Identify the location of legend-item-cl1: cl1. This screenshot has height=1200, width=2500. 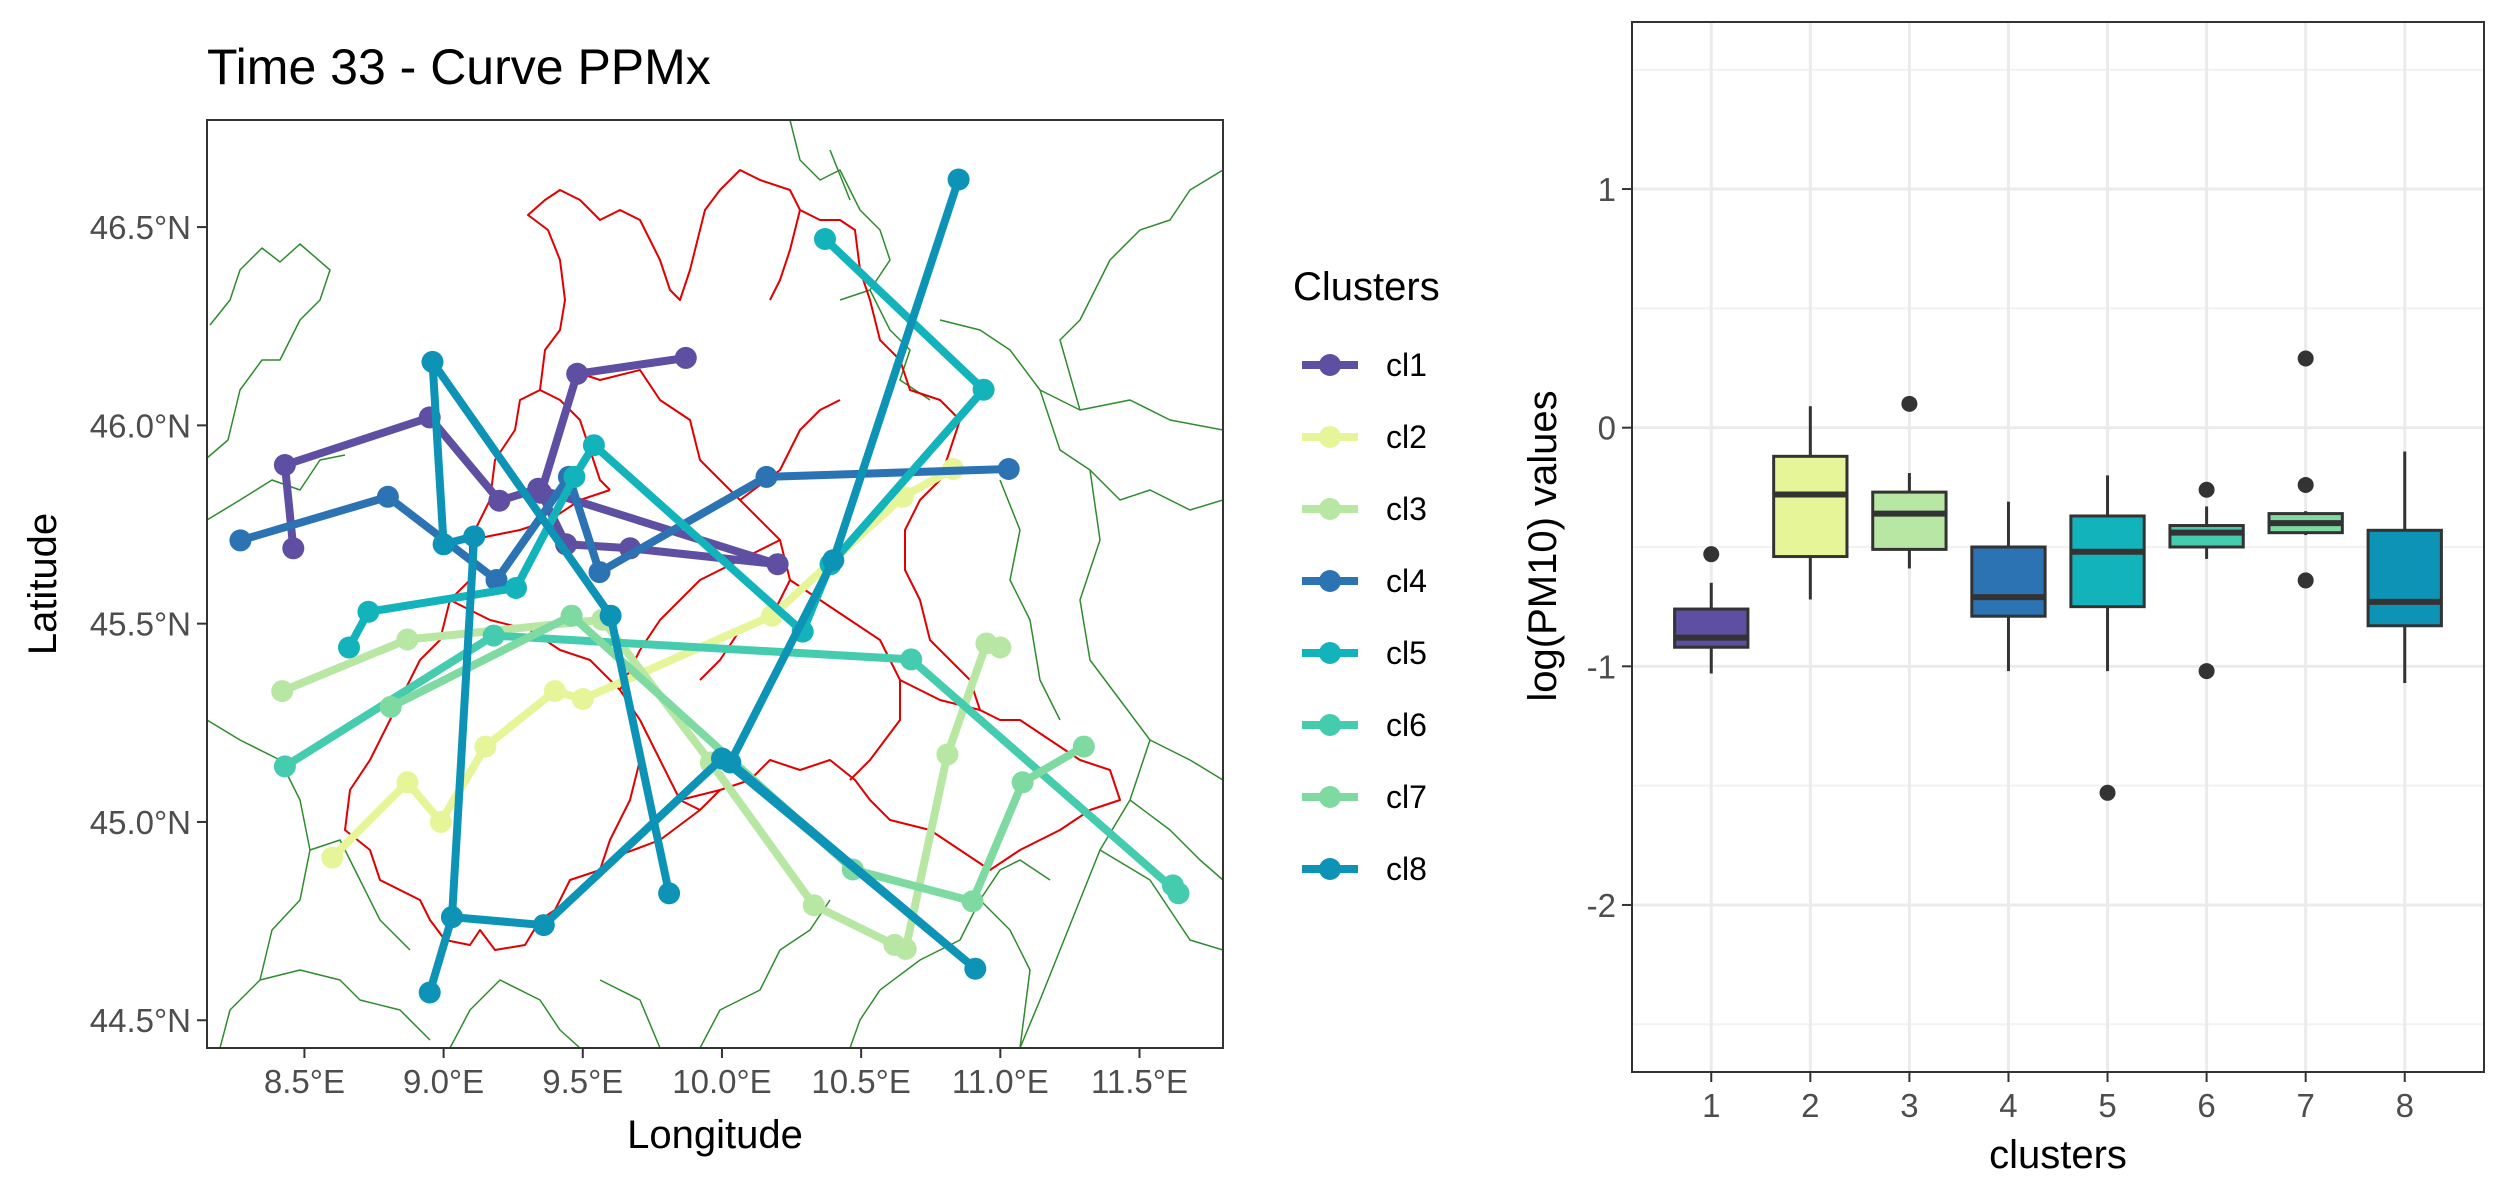
(1364, 365).